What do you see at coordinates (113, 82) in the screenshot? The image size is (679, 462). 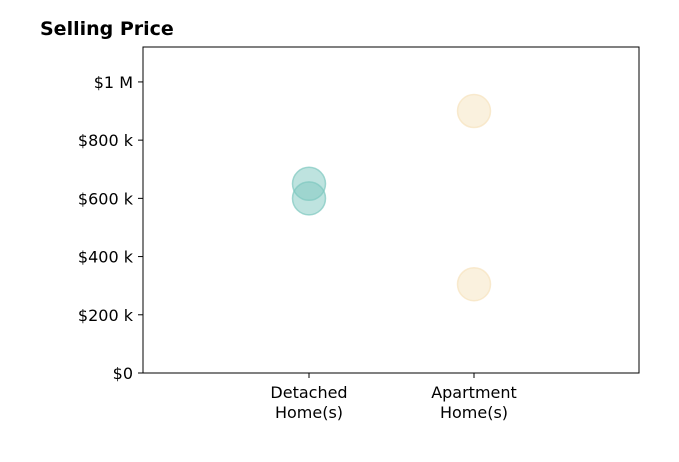 I see `y-tick-label: $1 M` at bounding box center [113, 82].